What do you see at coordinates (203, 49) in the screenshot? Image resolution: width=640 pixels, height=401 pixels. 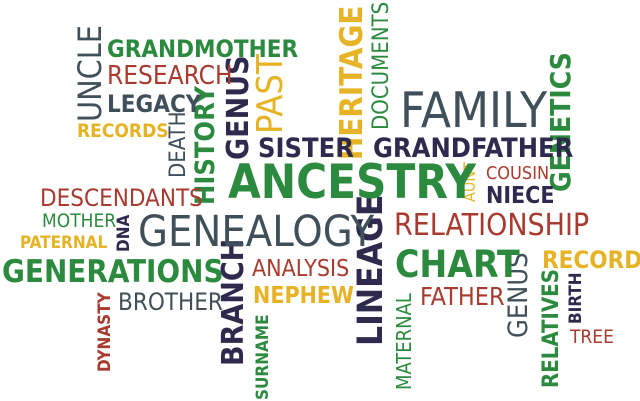 I see `word-grandmother: GRANDMOTHER` at bounding box center [203, 49].